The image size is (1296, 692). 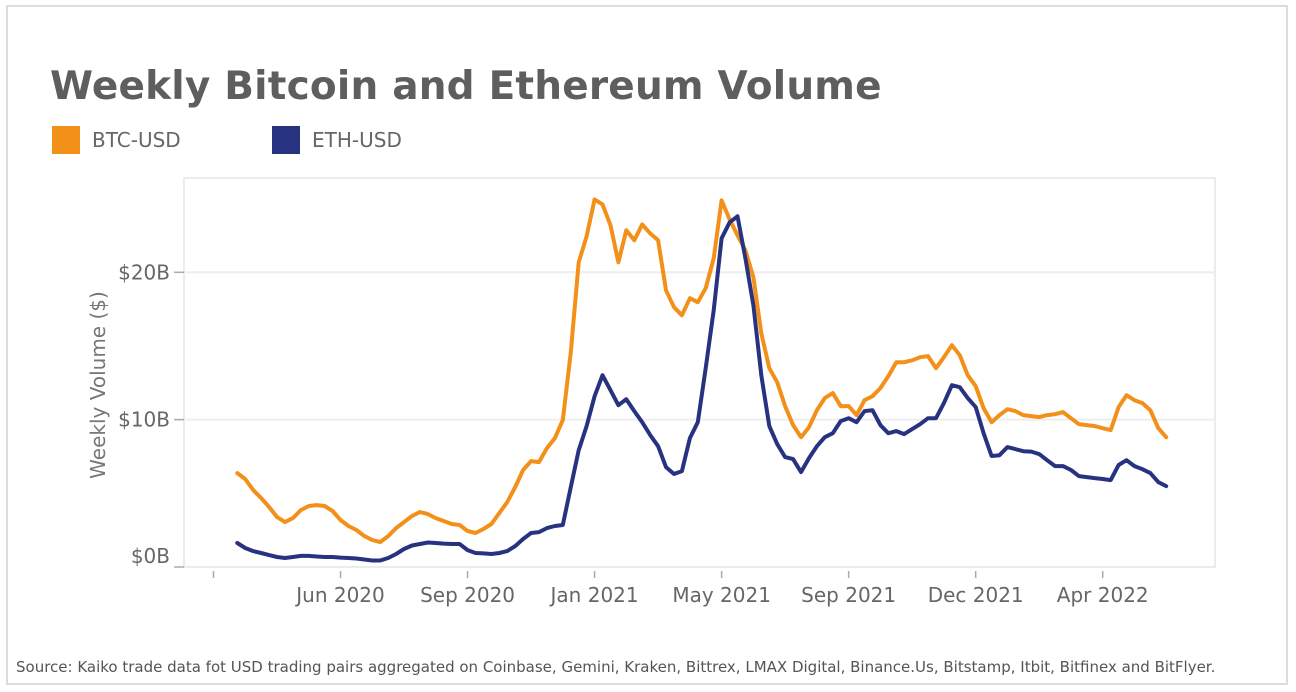 What do you see at coordinates (98, 385) in the screenshot?
I see `y-axis-title: Weekly Volume ($)` at bounding box center [98, 385].